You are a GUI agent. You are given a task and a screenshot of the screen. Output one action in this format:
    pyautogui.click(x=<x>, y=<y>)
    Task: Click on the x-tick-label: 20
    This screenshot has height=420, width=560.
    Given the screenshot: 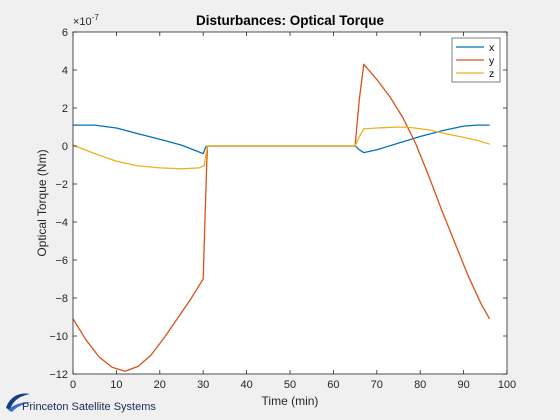 What is the action you would take?
    pyautogui.click(x=160, y=385)
    